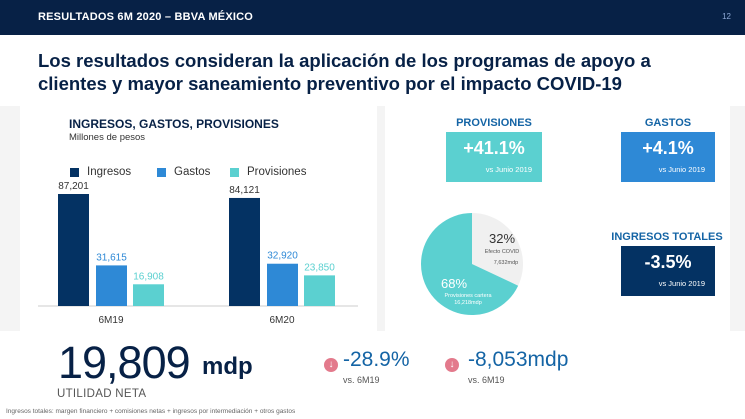 Image resolution: width=745 pixels, height=419 pixels. I want to click on kpi-gastos-caption: vs Junio 2019, so click(681, 169).